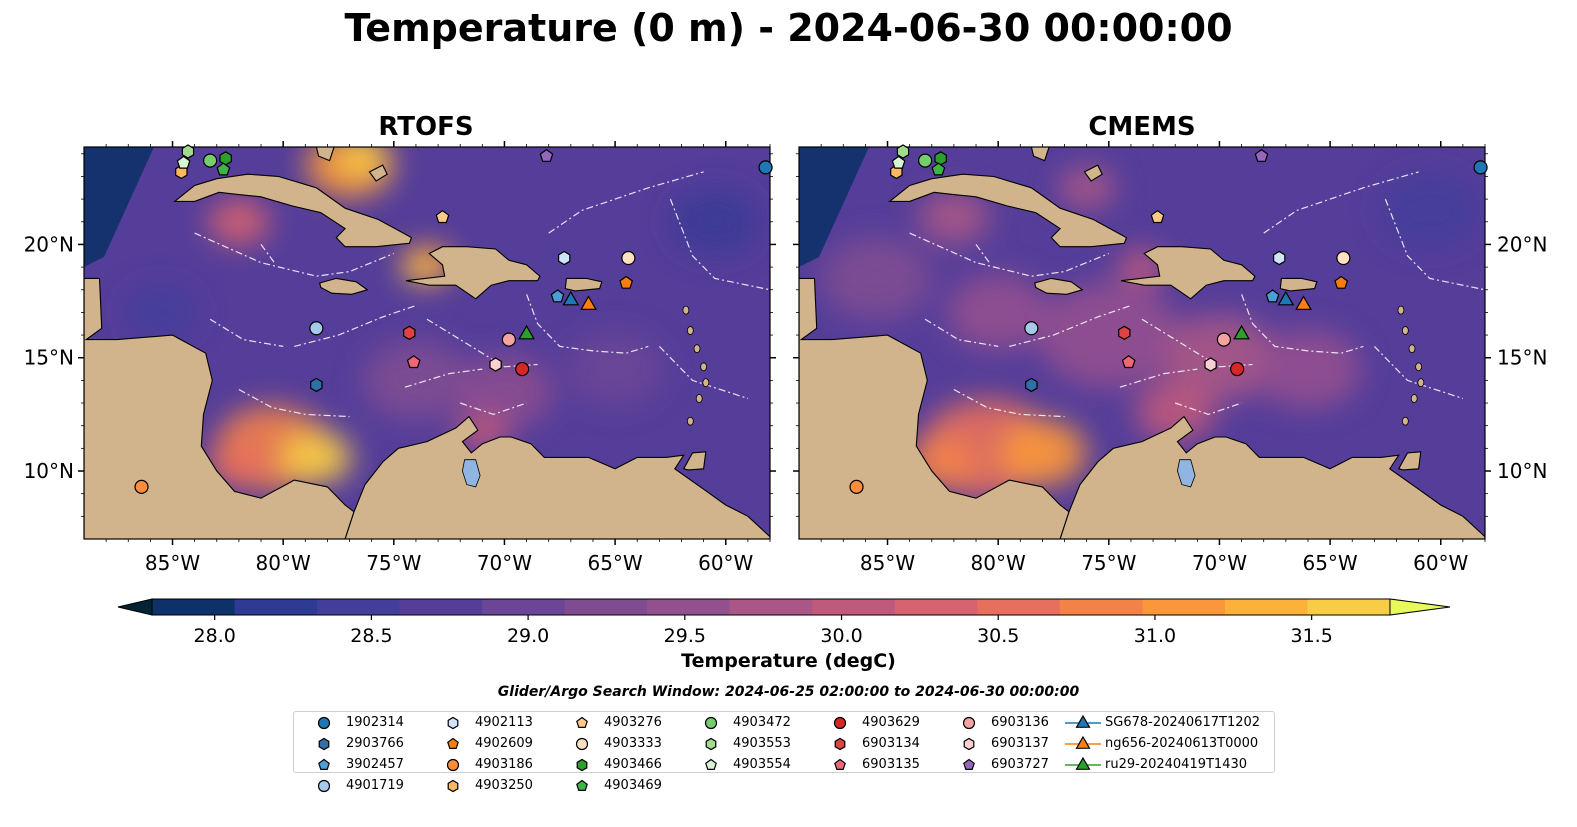  What do you see at coordinates (633, 764) in the screenshot?
I see `legend-label: 4903466` at bounding box center [633, 764].